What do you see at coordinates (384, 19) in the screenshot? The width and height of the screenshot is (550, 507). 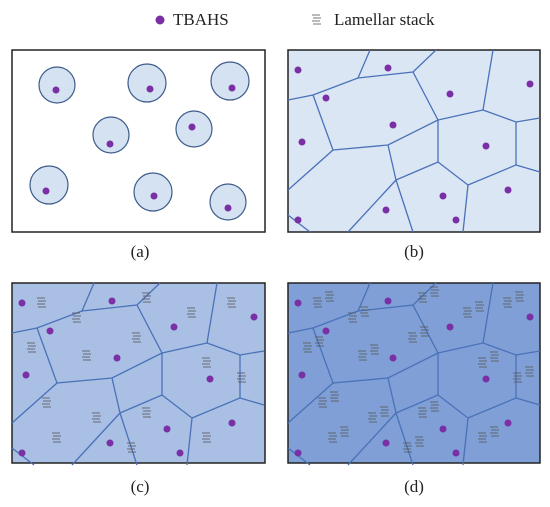 I see `legend-label: Lamellar stack` at bounding box center [384, 19].